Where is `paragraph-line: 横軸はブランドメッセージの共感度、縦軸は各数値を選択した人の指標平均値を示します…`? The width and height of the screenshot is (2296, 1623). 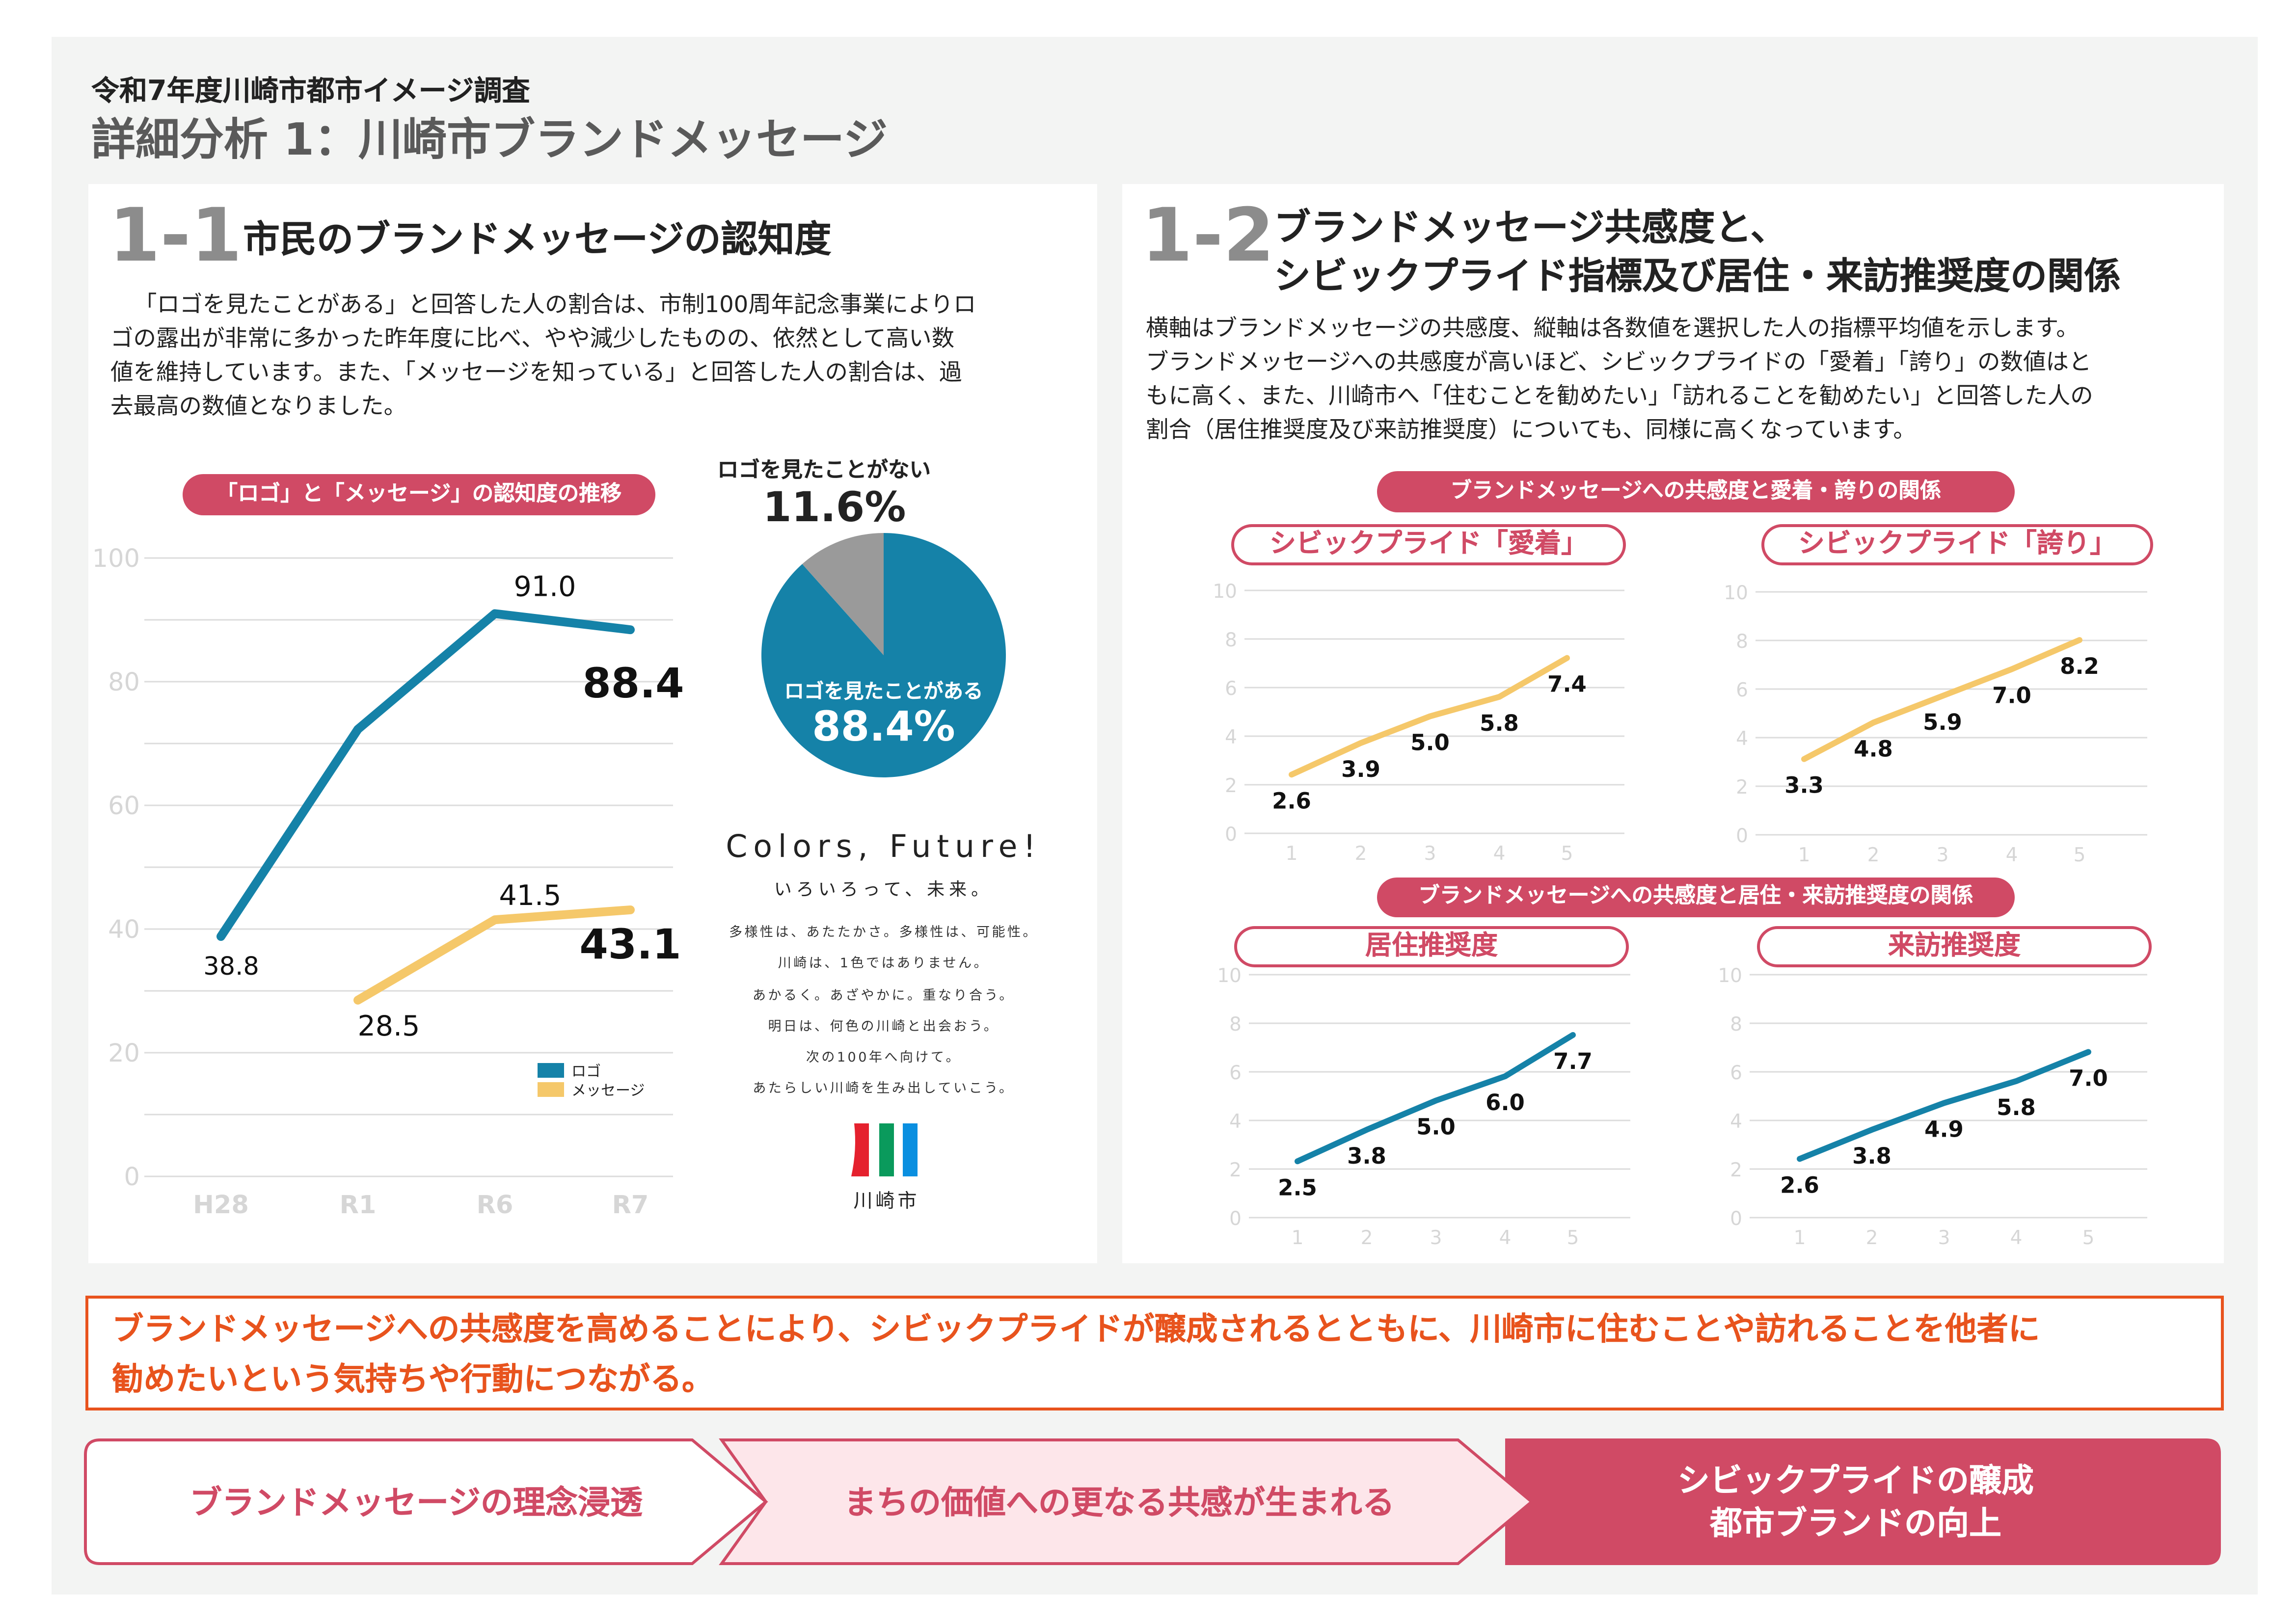 paragraph-line: 横軸はブランドメッセージの共感度、縦軸は各数値を選択した人の指標平均値を示します… is located at coordinates (1612, 328).